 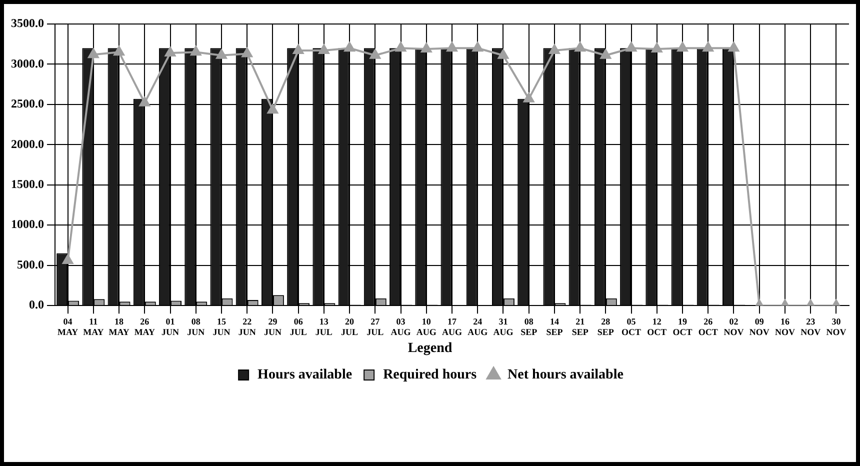 What do you see at coordinates (247, 327) in the screenshot?
I see `x-tick-label: 22 JUN` at bounding box center [247, 327].